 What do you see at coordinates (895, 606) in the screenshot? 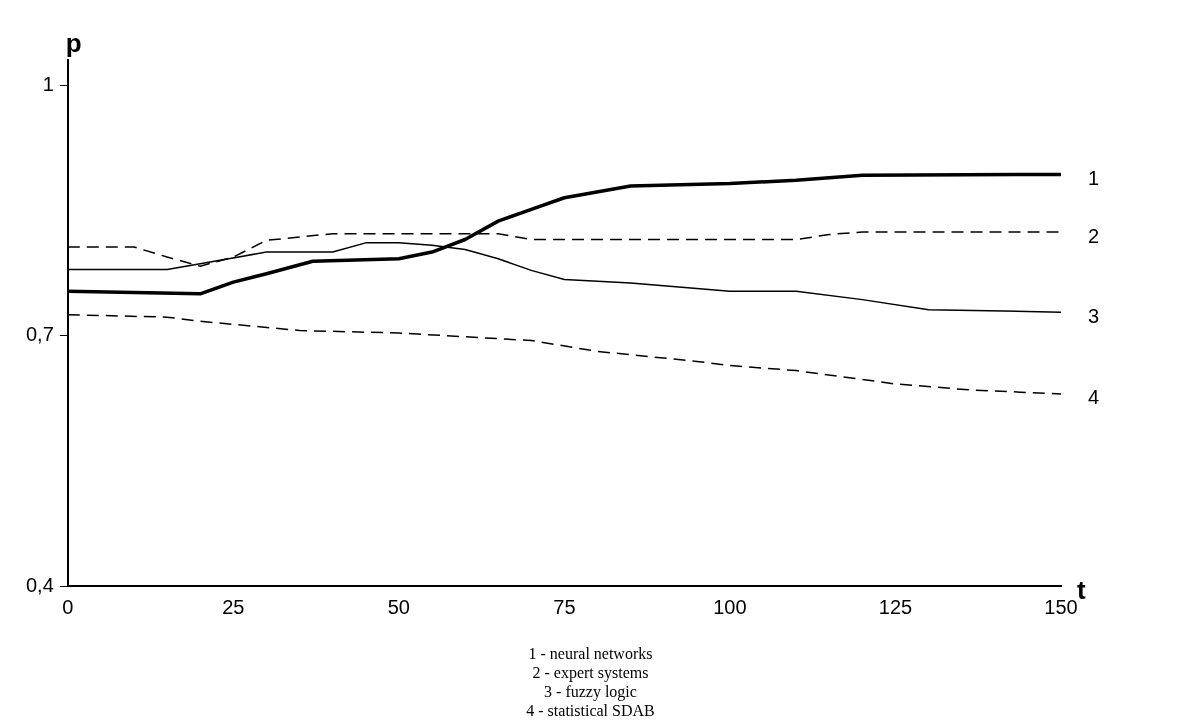
I see `x-tick-label: 125` at bounding box center [895, 606].